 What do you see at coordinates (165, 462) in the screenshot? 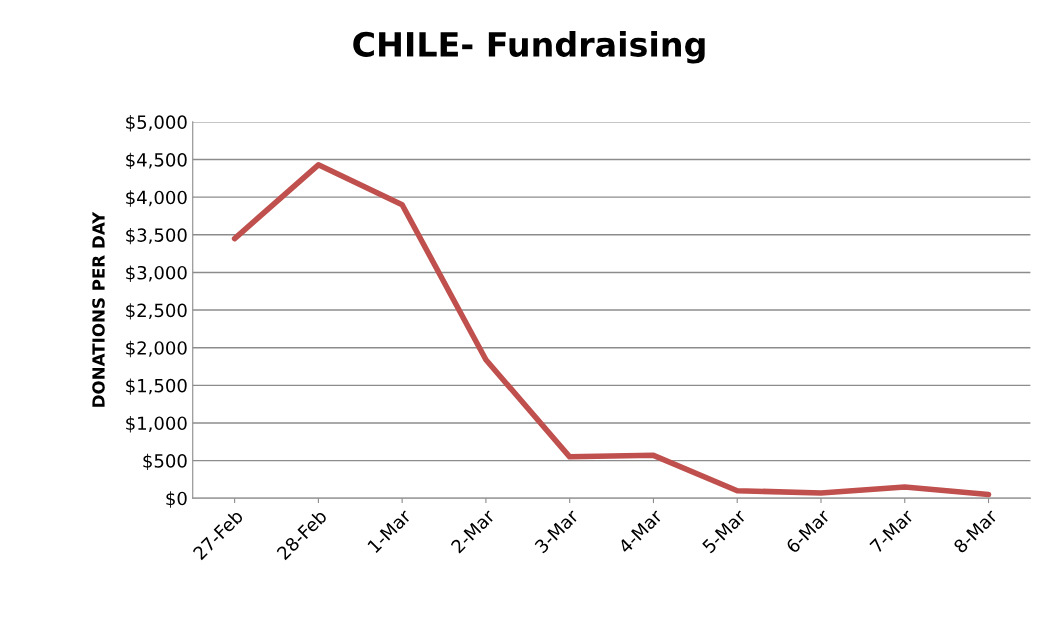
I see `y-tick-label: $500` at bounding box center [165, 462].